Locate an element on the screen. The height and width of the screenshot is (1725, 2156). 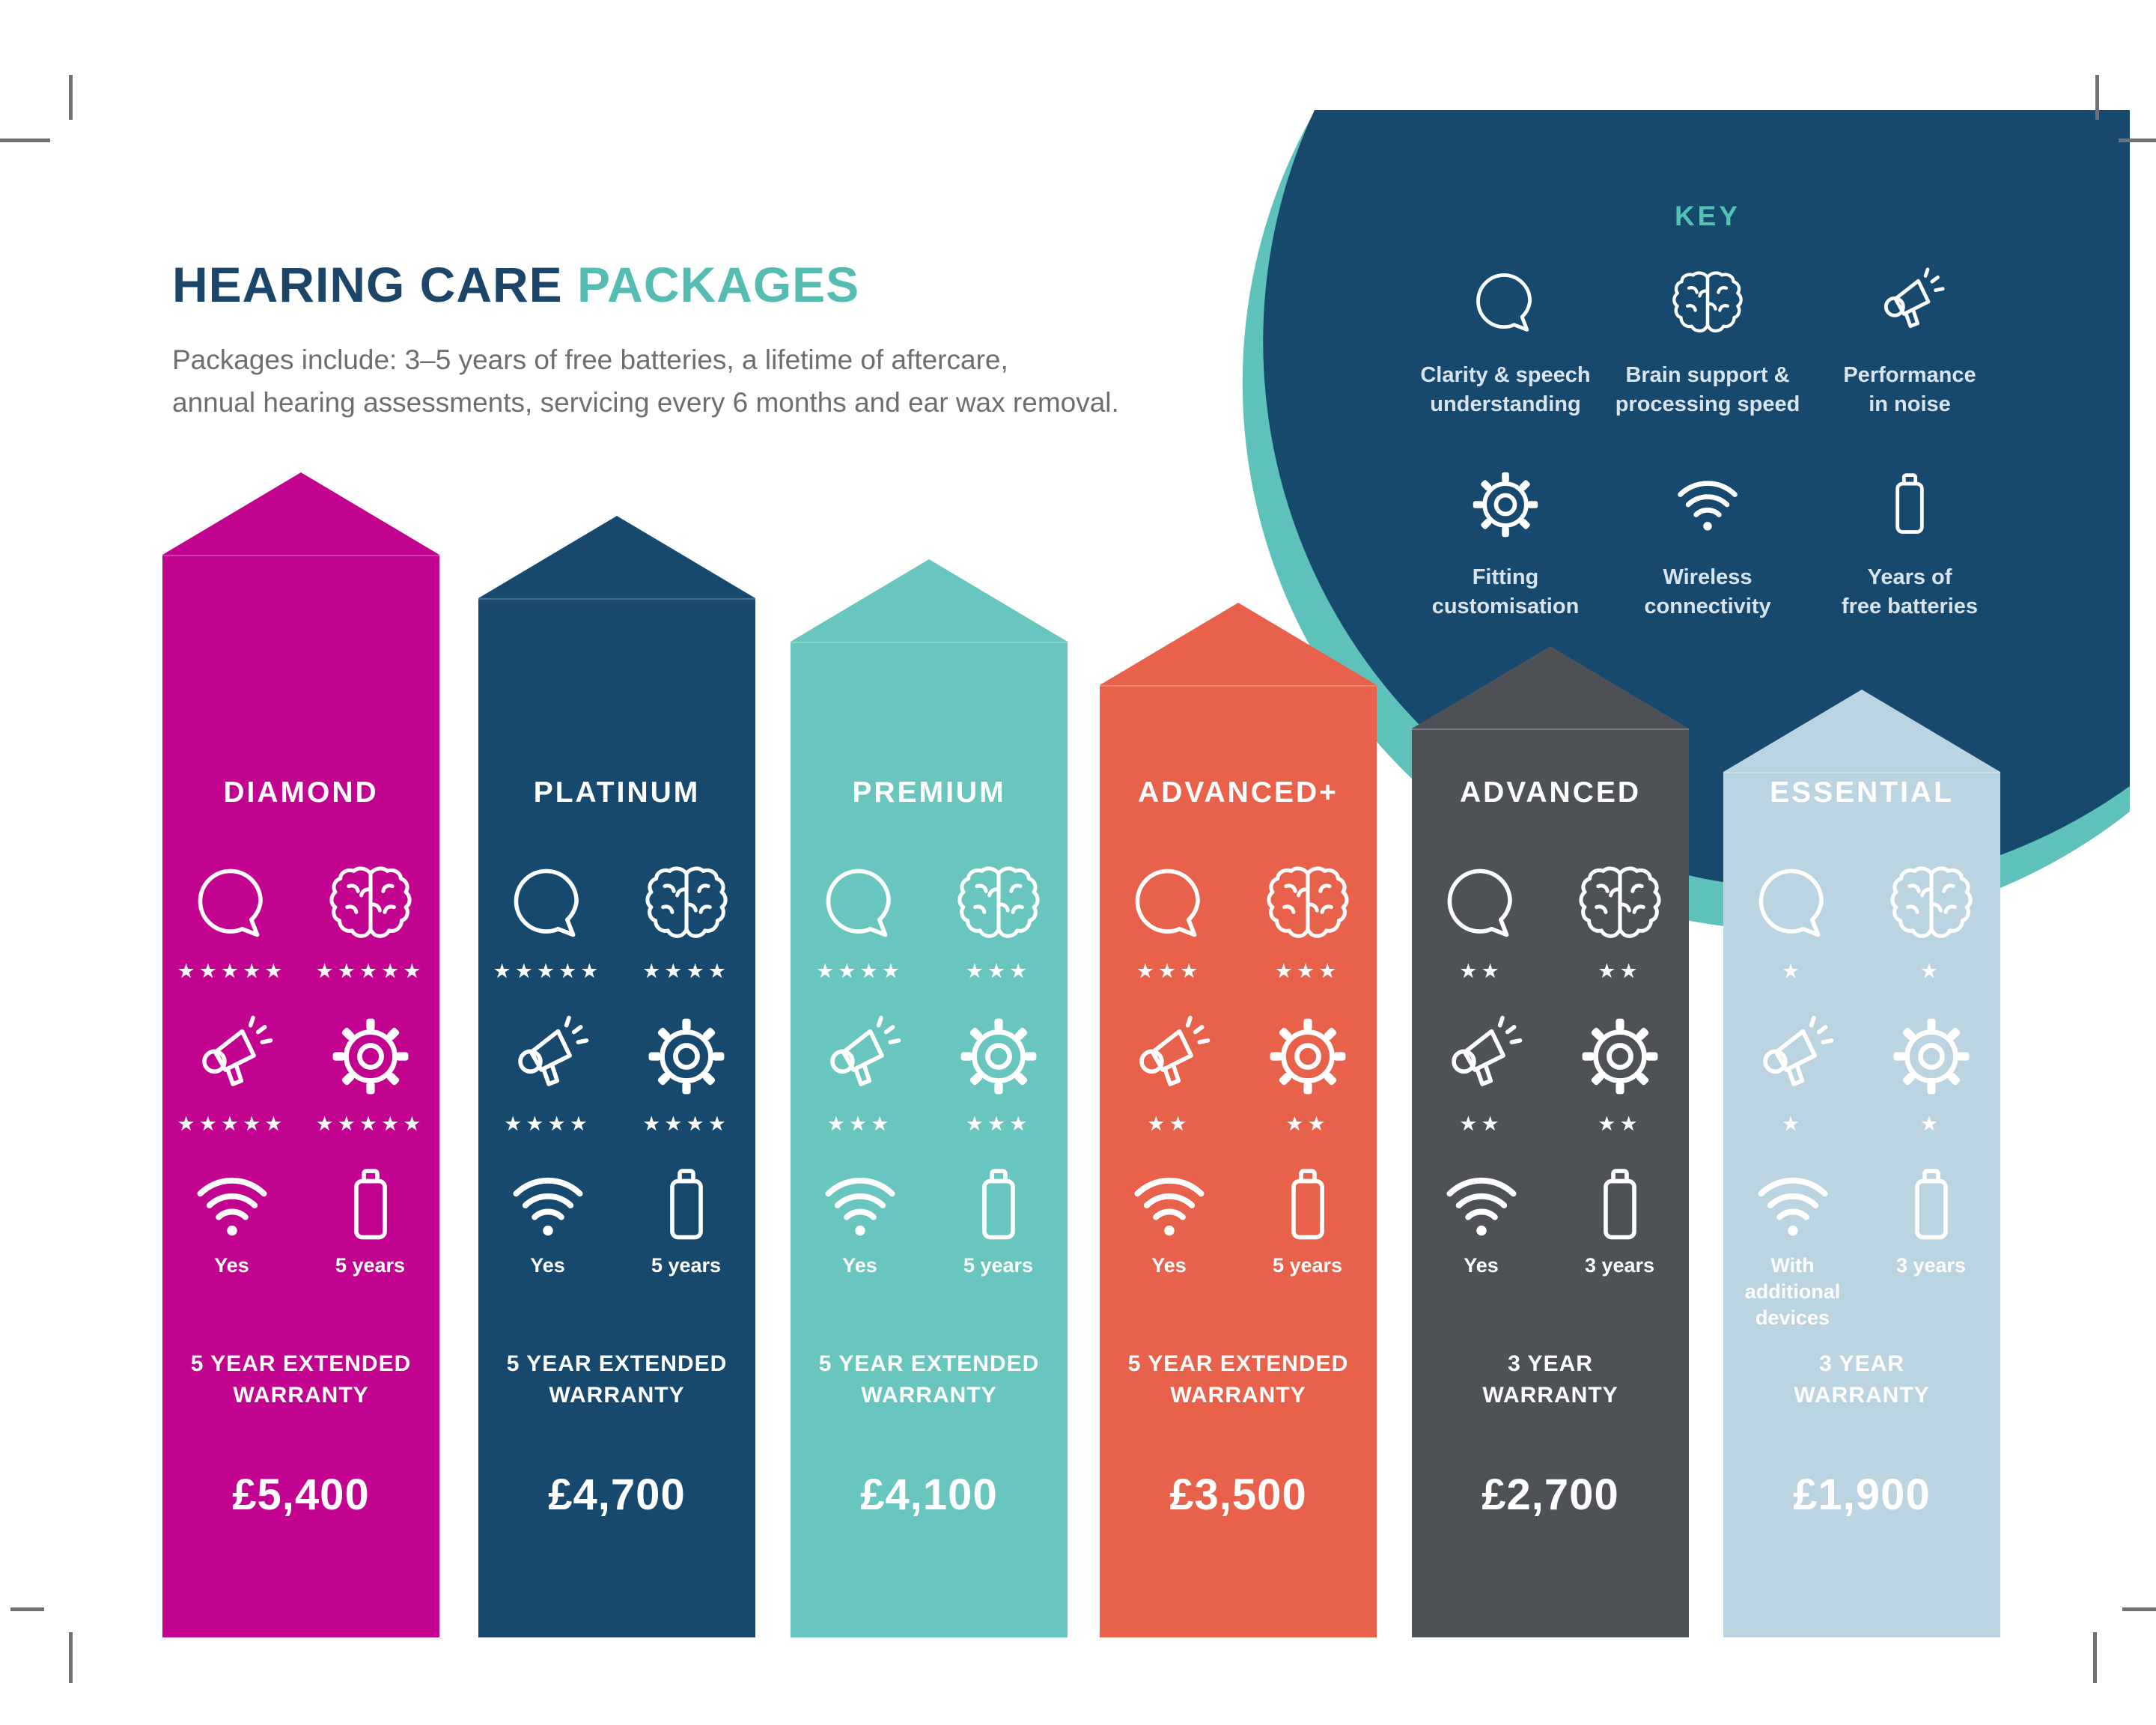
key-item-wireless: Wireless connectivity is located at coordinates (1708, 545).